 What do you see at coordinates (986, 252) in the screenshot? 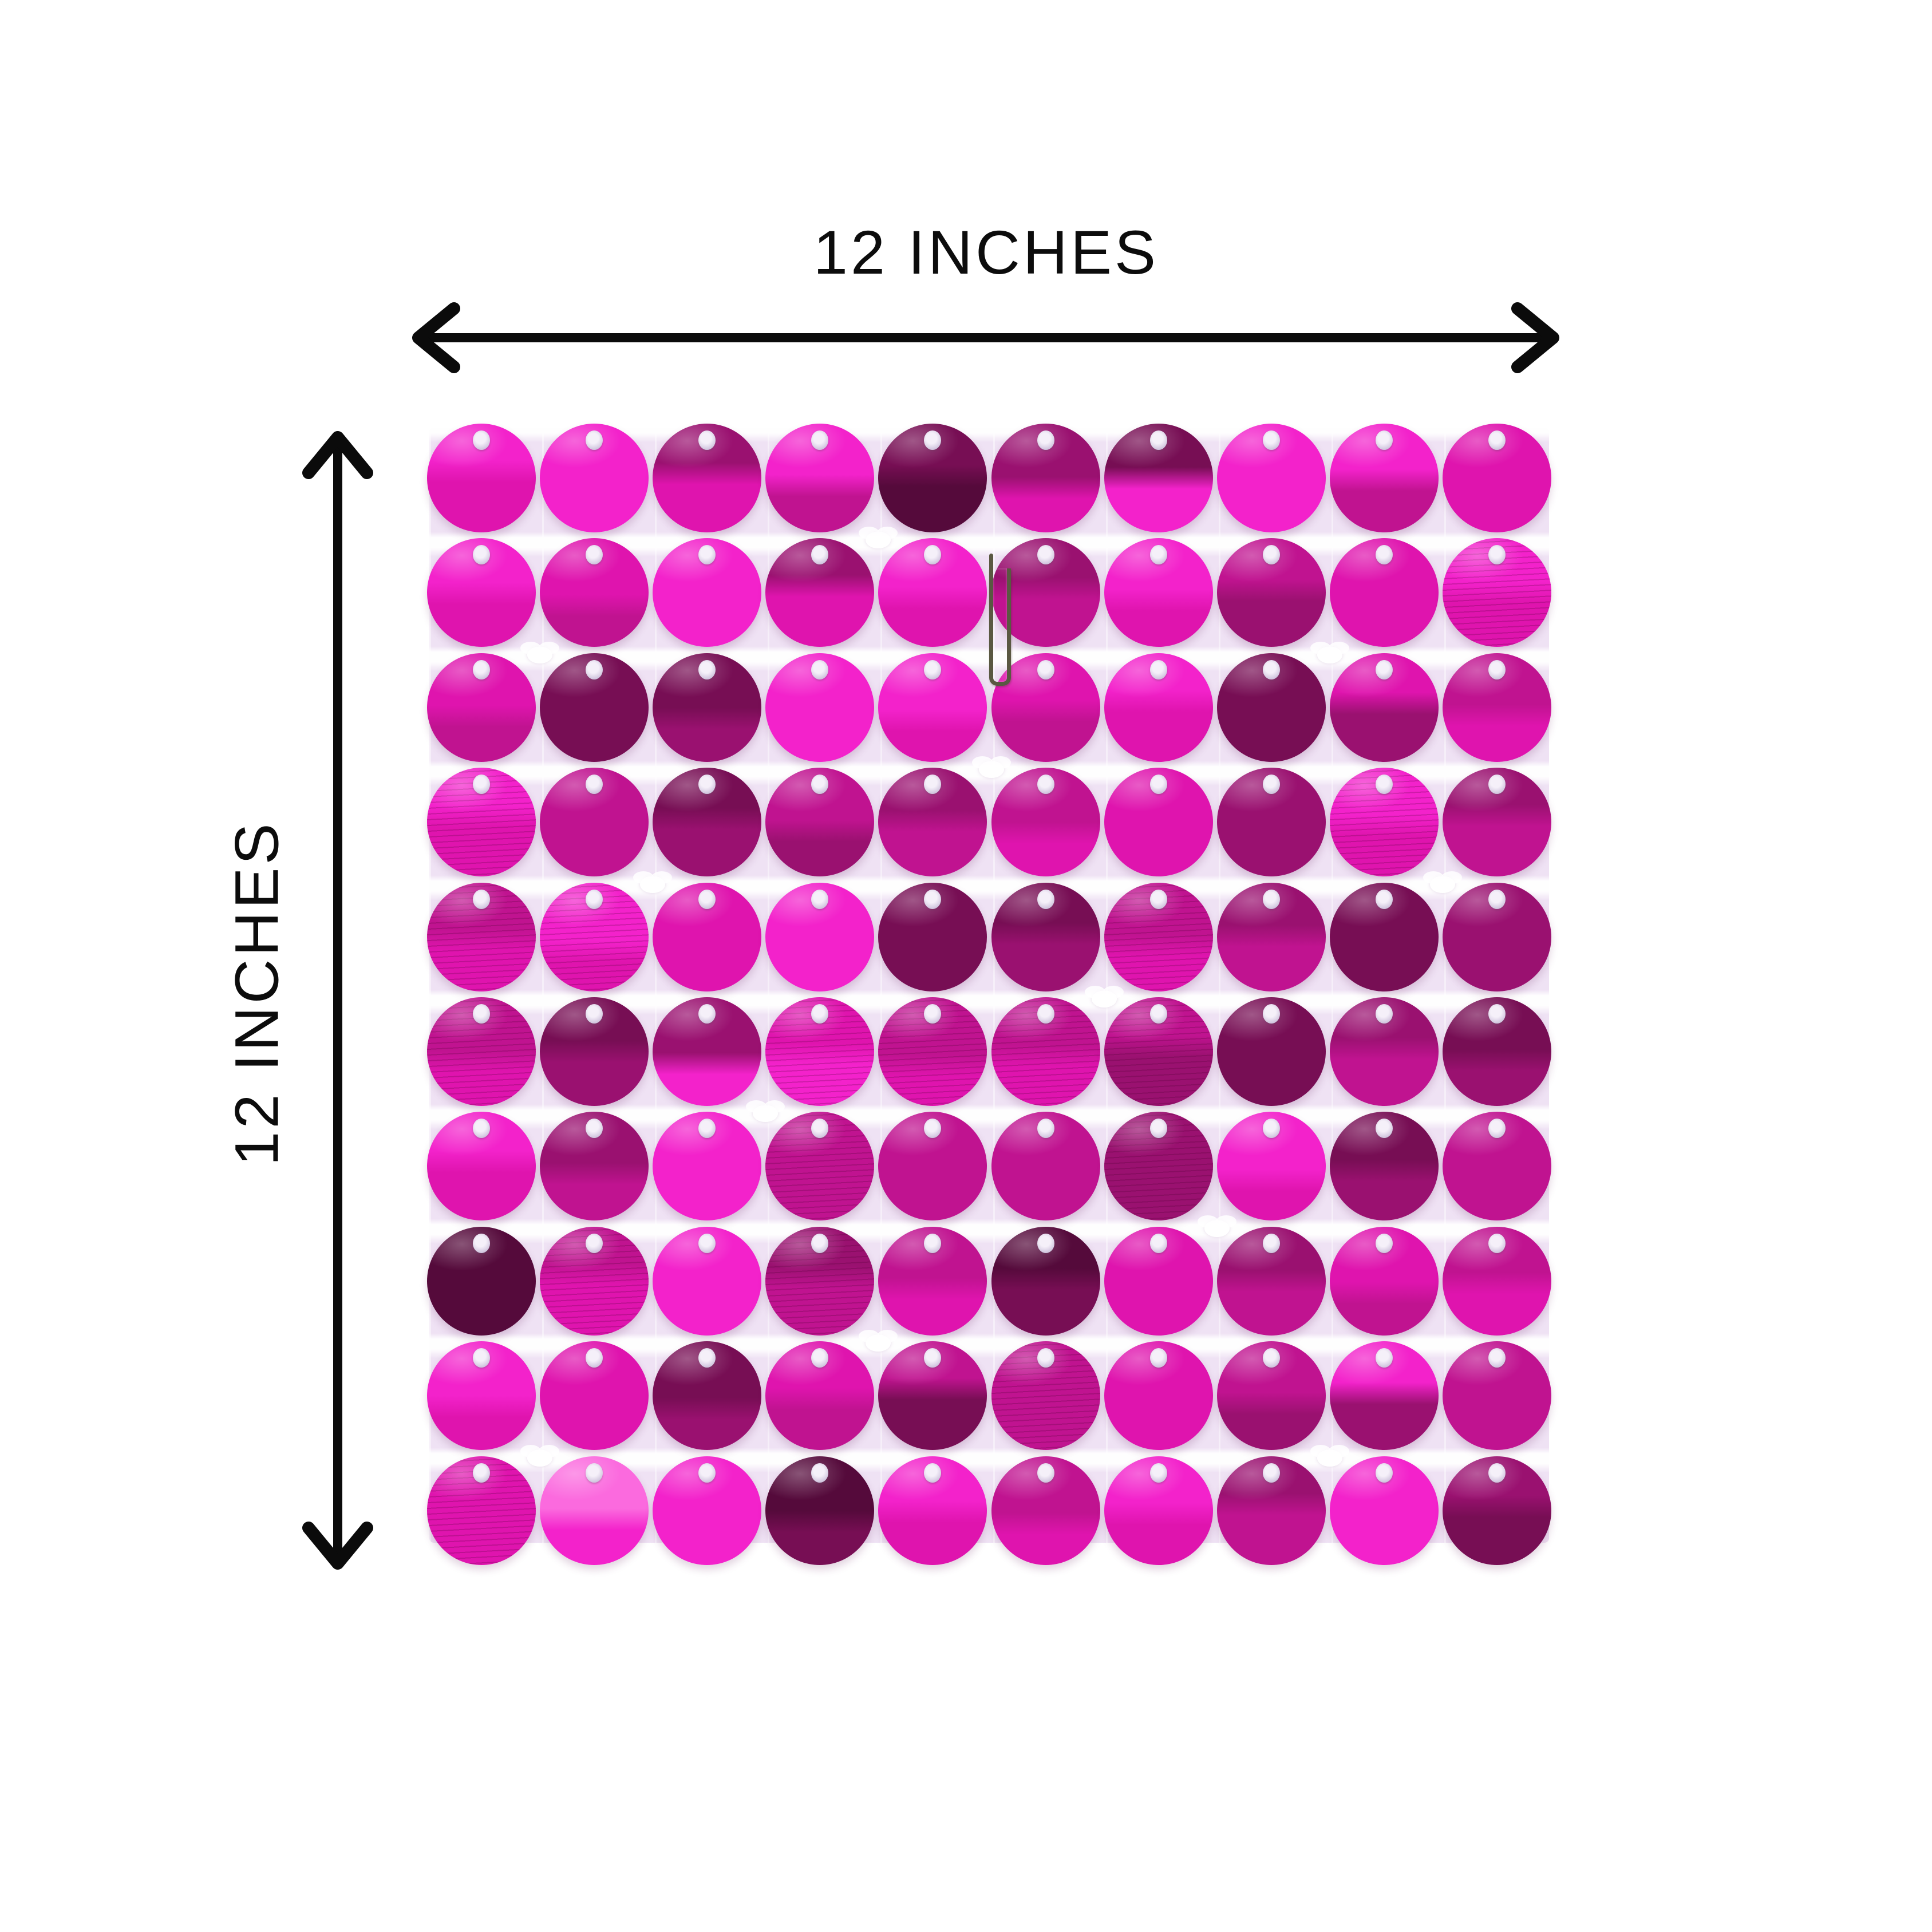
I see `width-dimension-label: 12 INCHES` at bounding box center [986, 252].